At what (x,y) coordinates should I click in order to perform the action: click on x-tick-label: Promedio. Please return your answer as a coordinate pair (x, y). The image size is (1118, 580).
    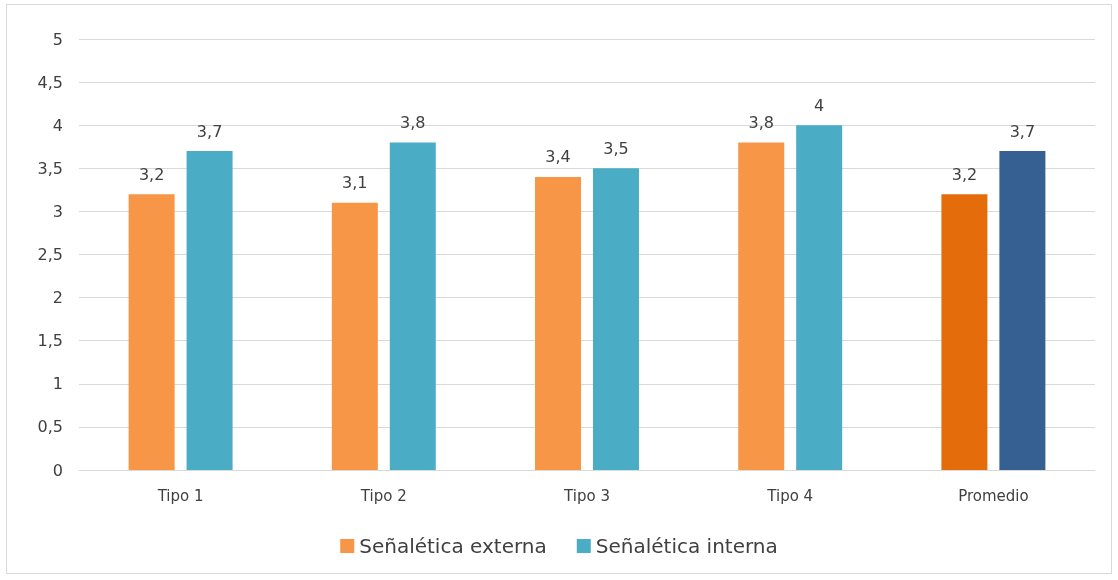
    Looking at the image, I should click on (993, 495).